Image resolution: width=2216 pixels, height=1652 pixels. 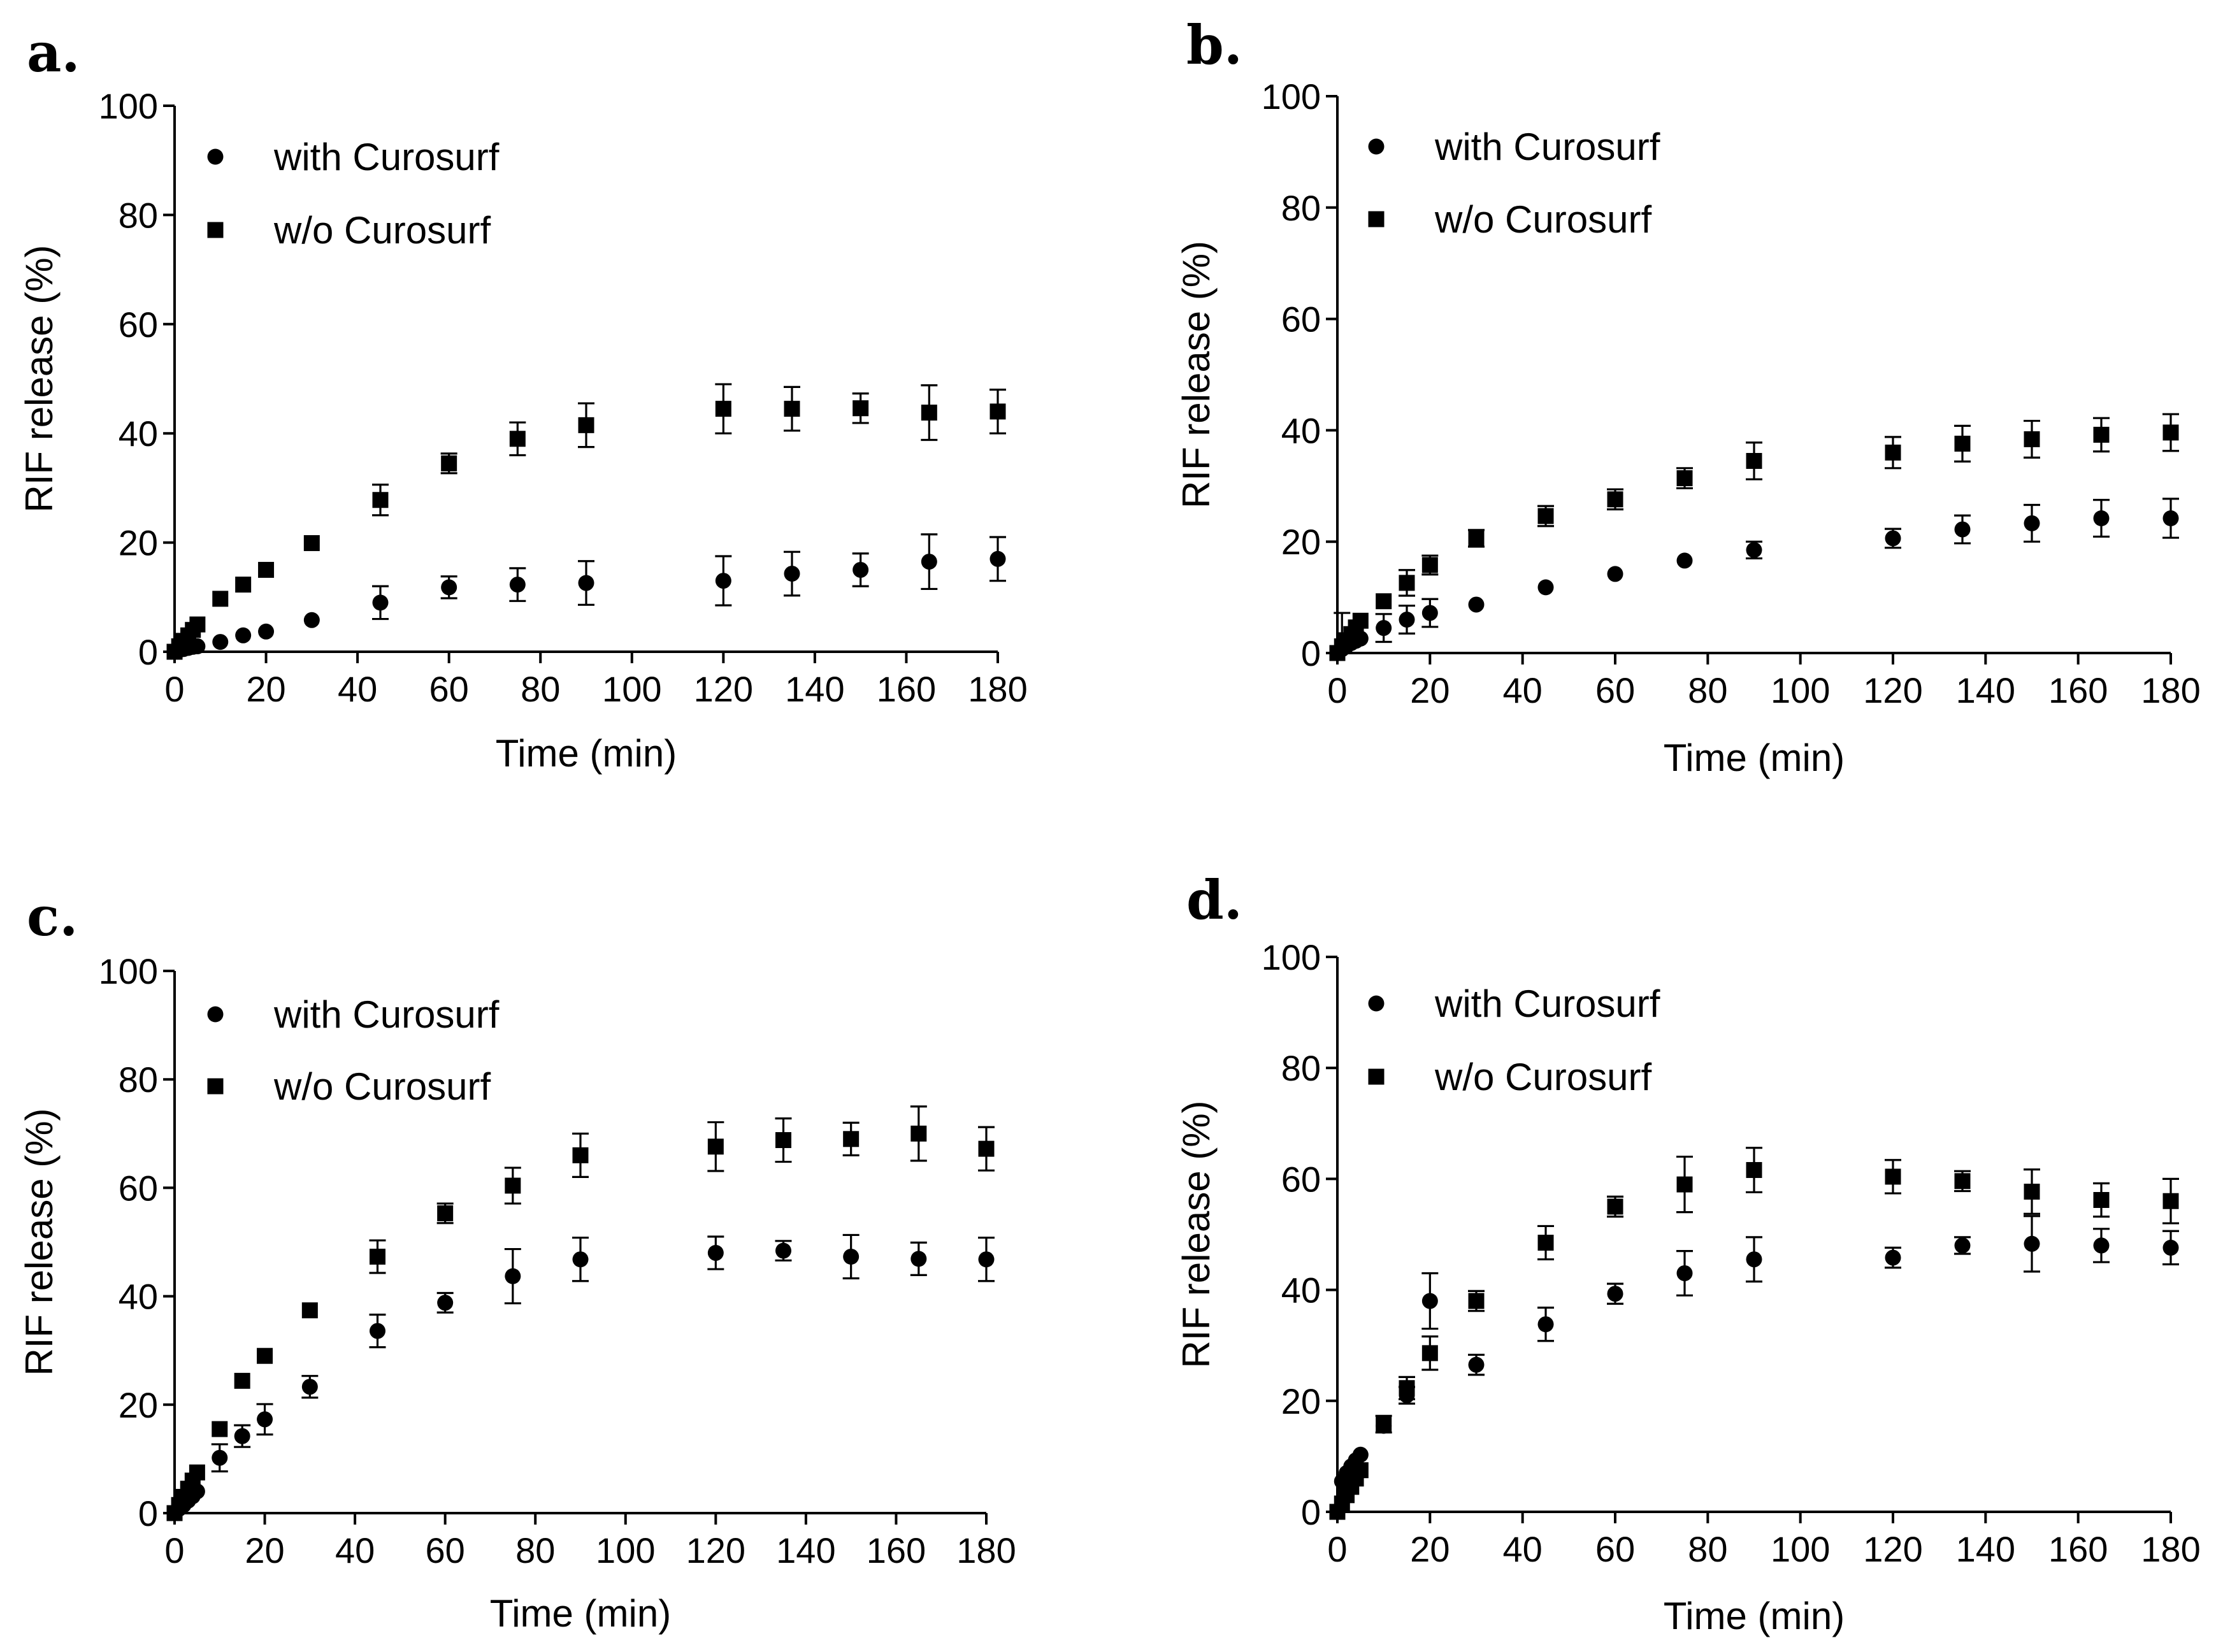 I want to click on panel-letter: b., so click(x=1214, y=44).